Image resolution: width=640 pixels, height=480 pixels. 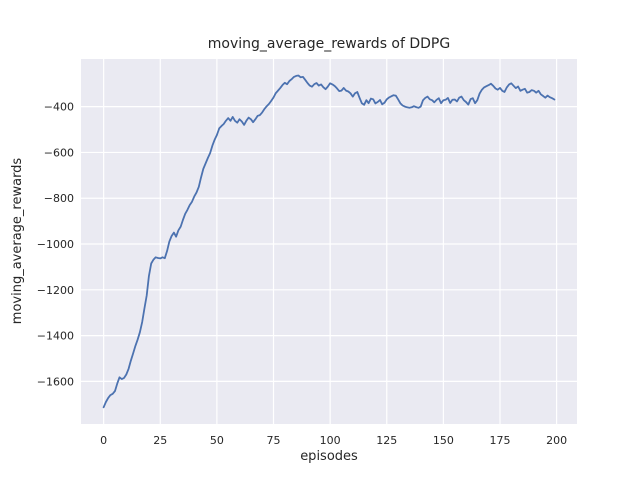 I want to click on y-tick-label: −1200, so click(x=55, y=290).